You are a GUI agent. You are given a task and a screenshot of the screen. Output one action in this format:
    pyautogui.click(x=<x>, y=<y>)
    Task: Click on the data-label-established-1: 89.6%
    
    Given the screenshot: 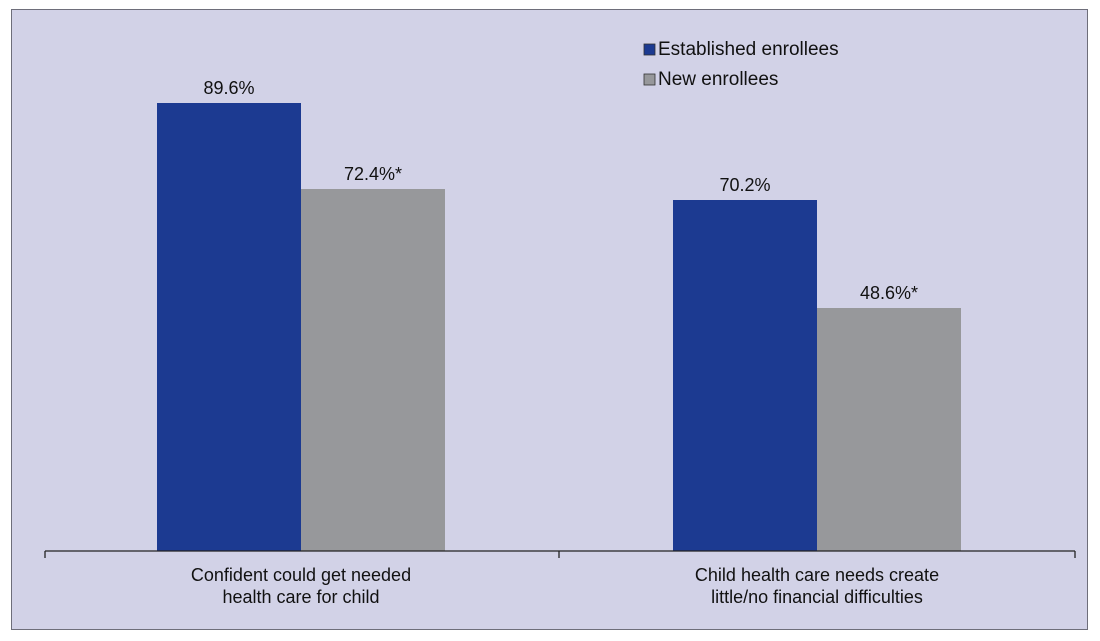 What is the action you would take?
    pyautogui.click(x=228, y=88)
    